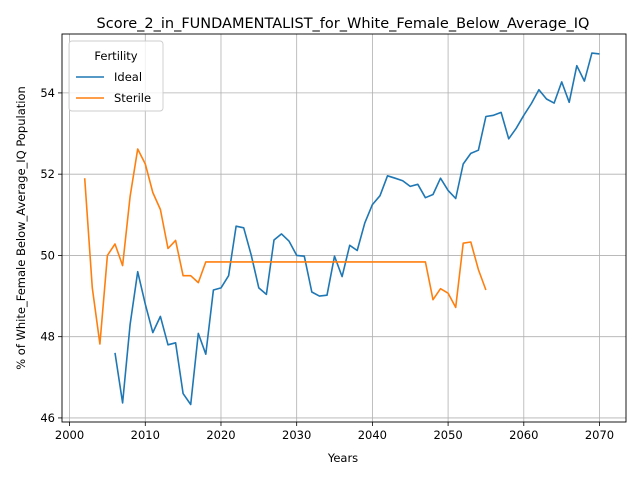 The width and height of the screenshot is (640, 480). Describe the element at coordinates (128, 77) in the screenshot. I see `legend-label-ideal: Ideal` at that location.